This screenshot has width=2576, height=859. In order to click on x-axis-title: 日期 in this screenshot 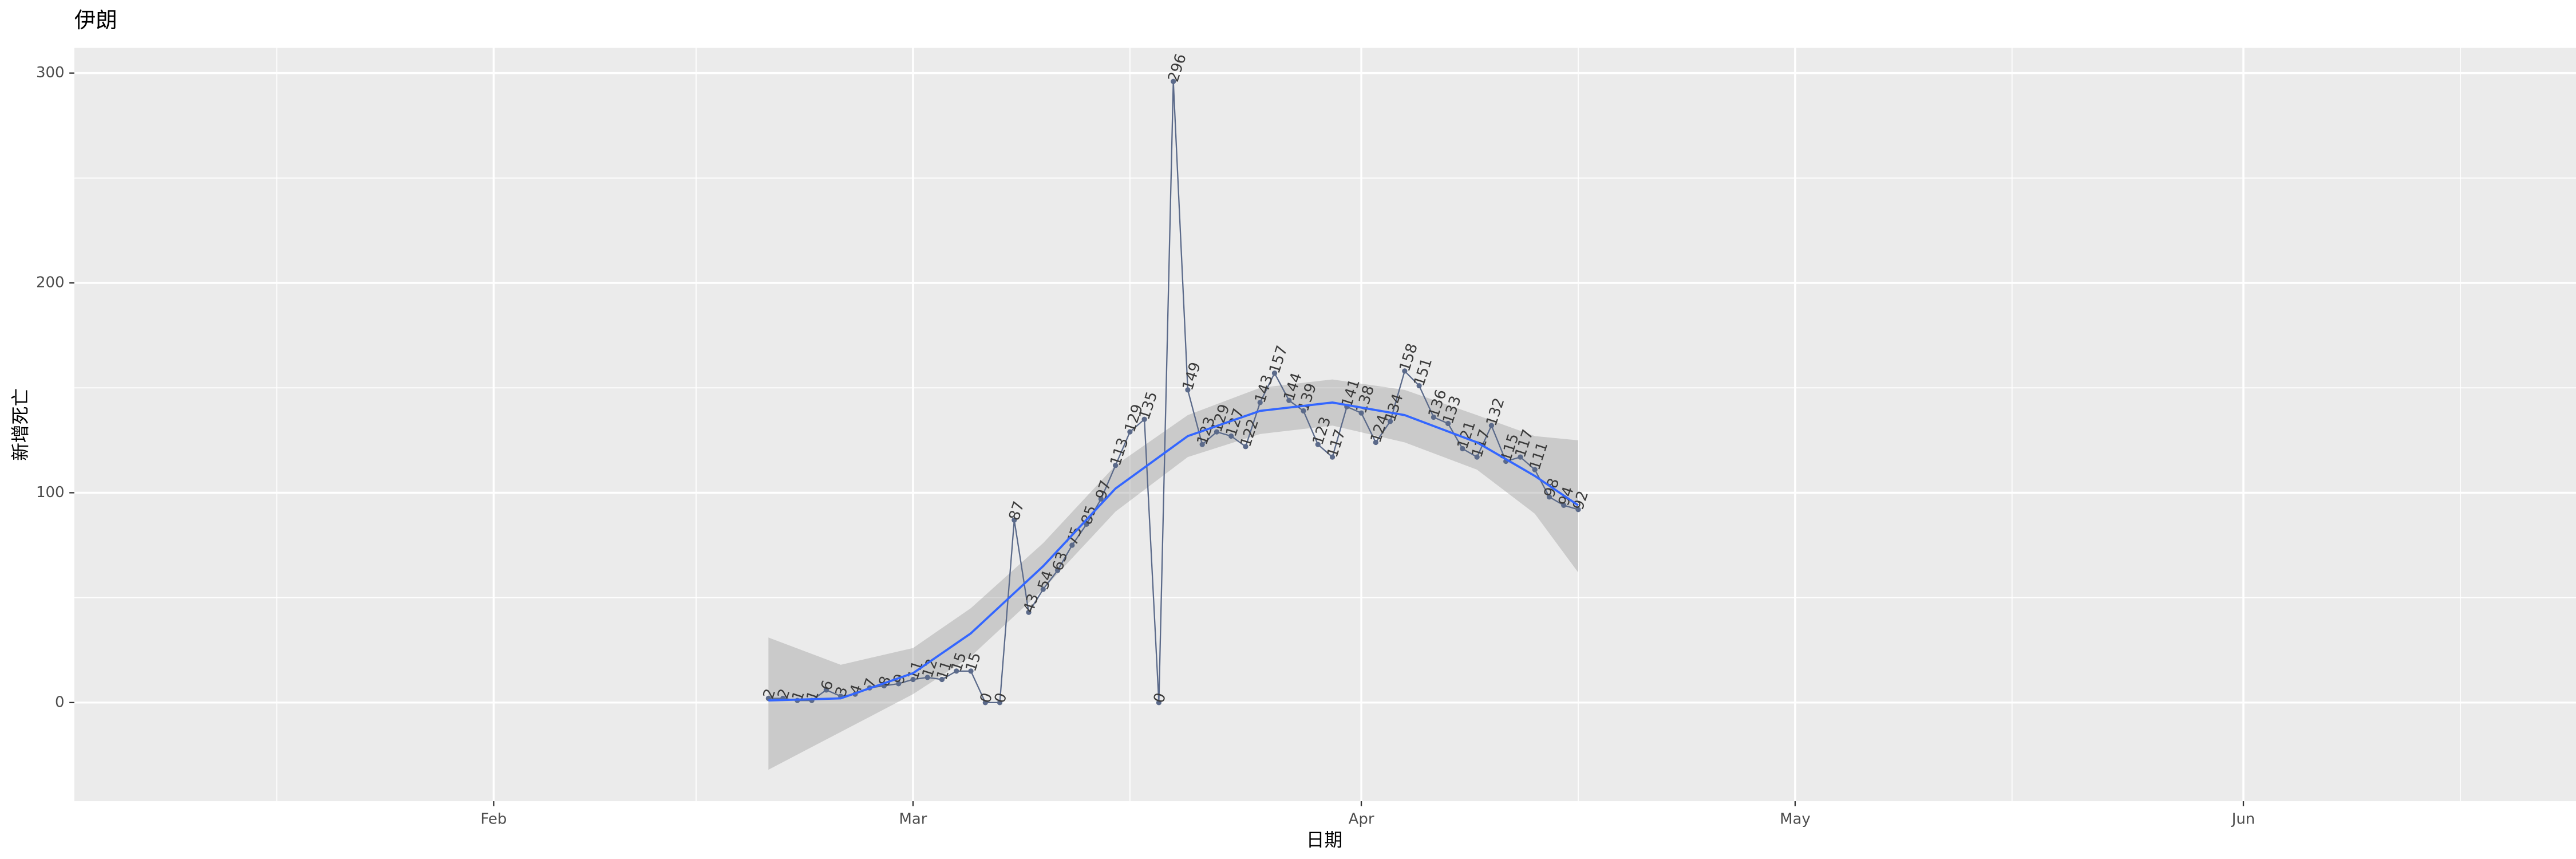, I will do `click(1324, 840)`.